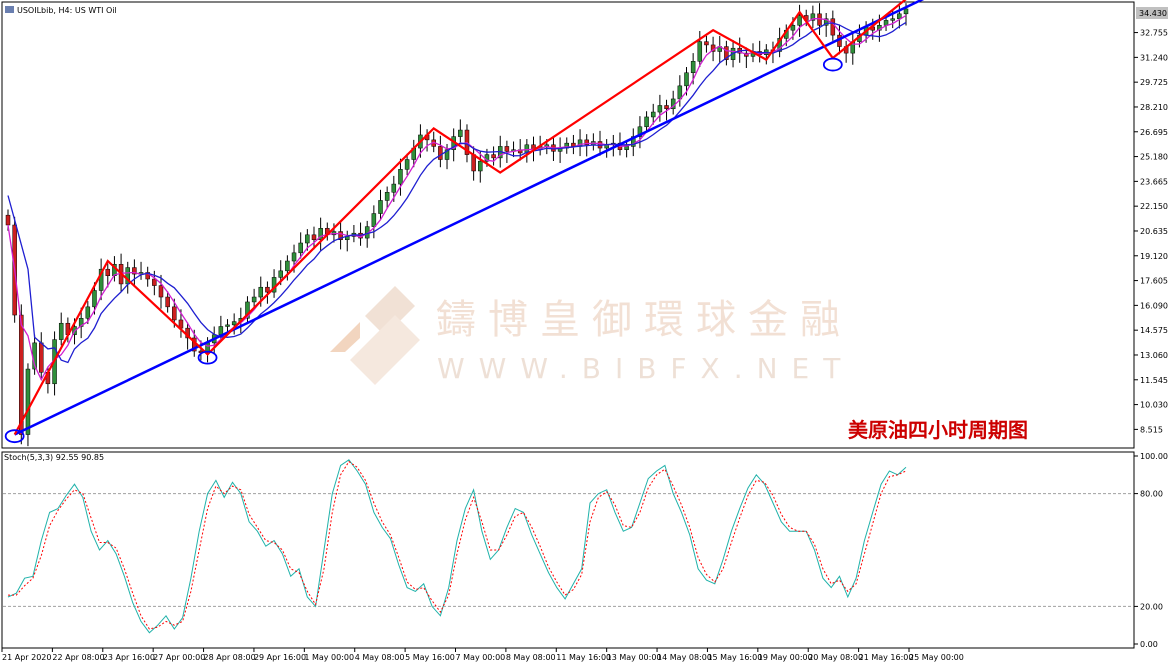 The image size is (1170, 665). Describe the element at coordinates (1149, 644) in the screenshot. I see `stoch-tick-label: 0.00` at that location.